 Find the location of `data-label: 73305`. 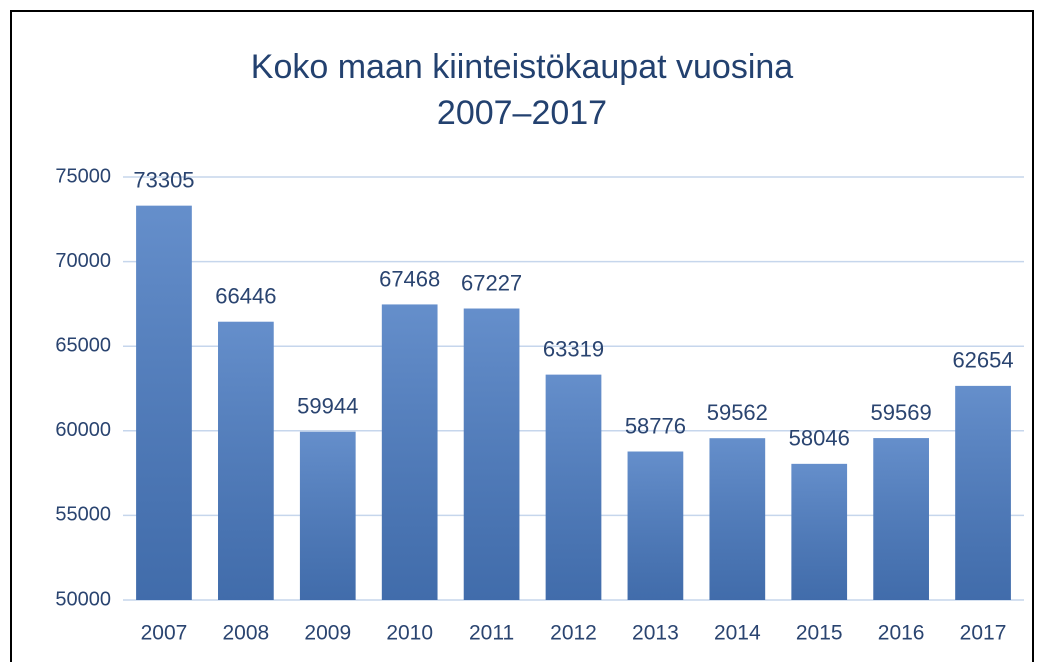

data-label: 73305 is located at coordinates (163, 179).